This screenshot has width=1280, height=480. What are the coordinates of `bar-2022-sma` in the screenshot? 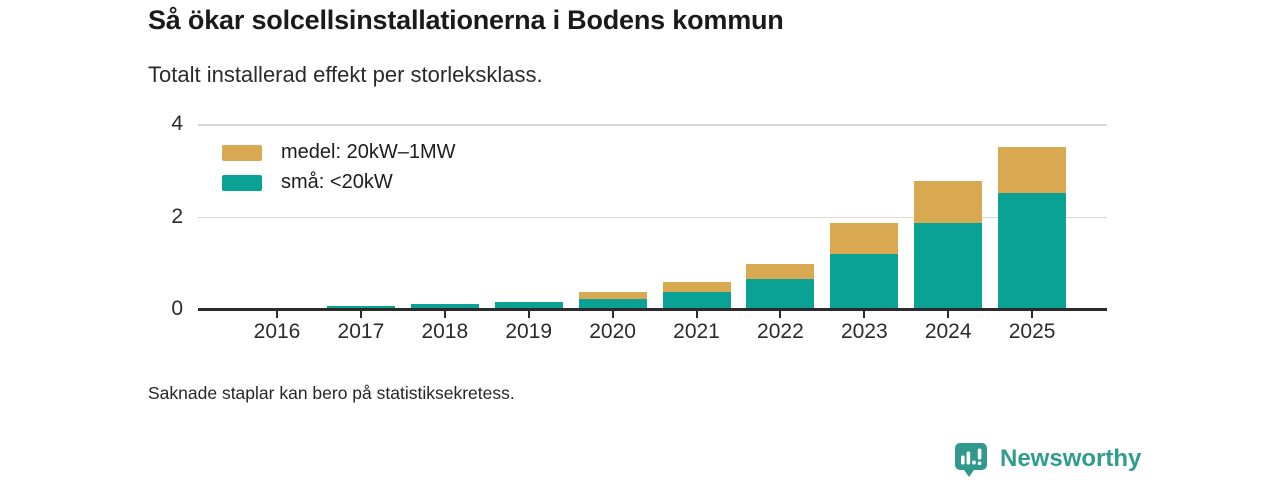 It's located at (780, 293).